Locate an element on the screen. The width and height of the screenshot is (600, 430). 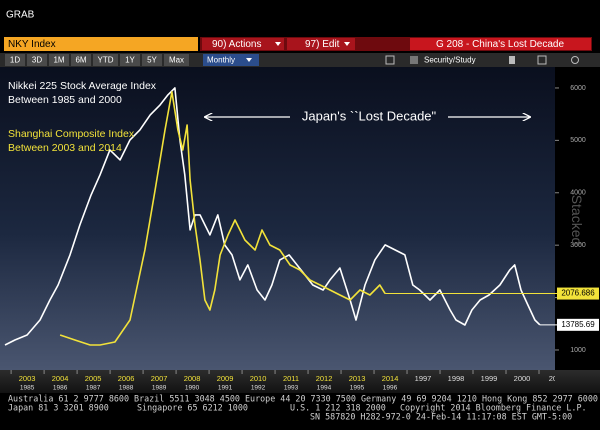
y-tick-label: 6000 is located at coordinates (578, 88).